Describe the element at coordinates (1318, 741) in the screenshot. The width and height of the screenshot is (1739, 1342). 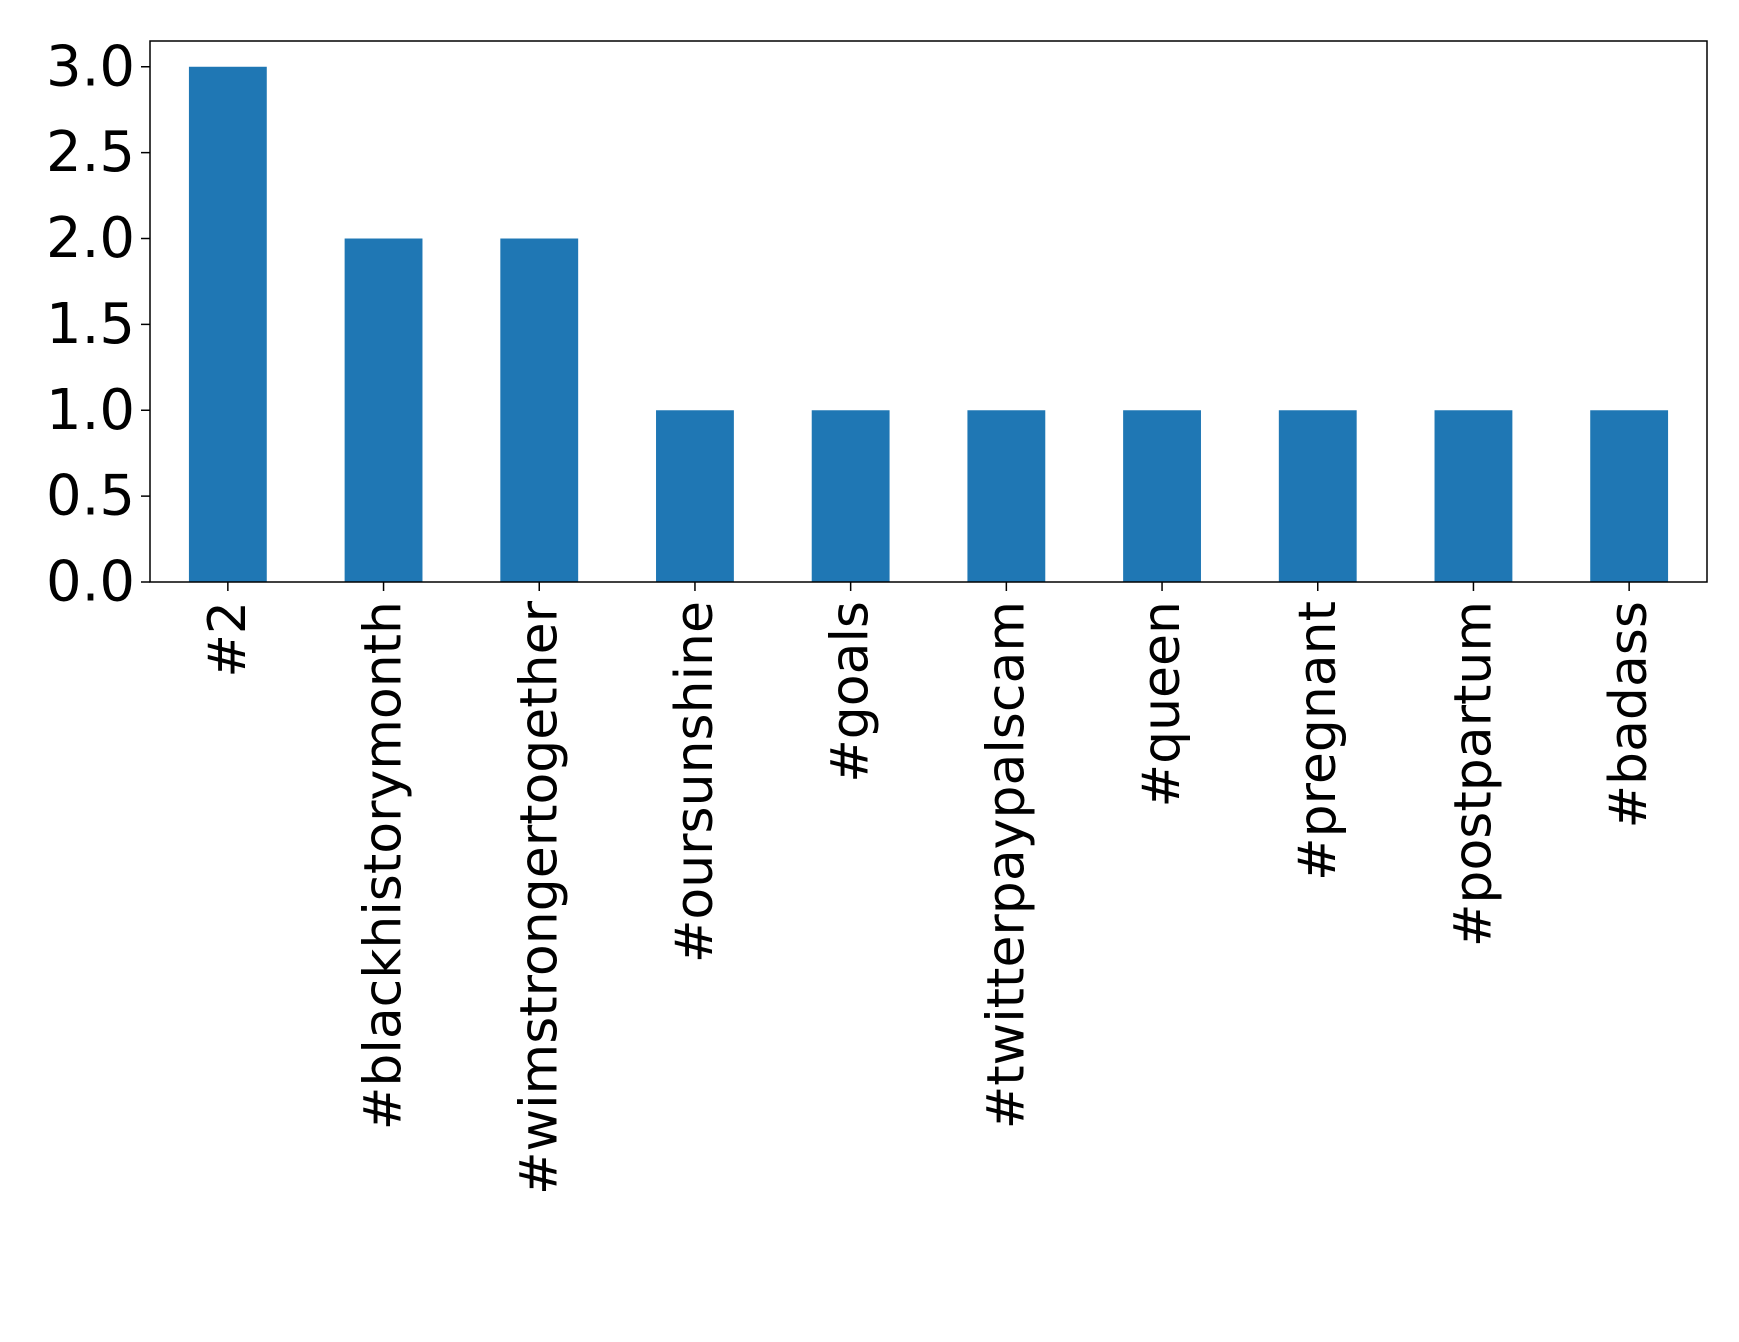
I see `x-tick-label: #pregnant` at that location.